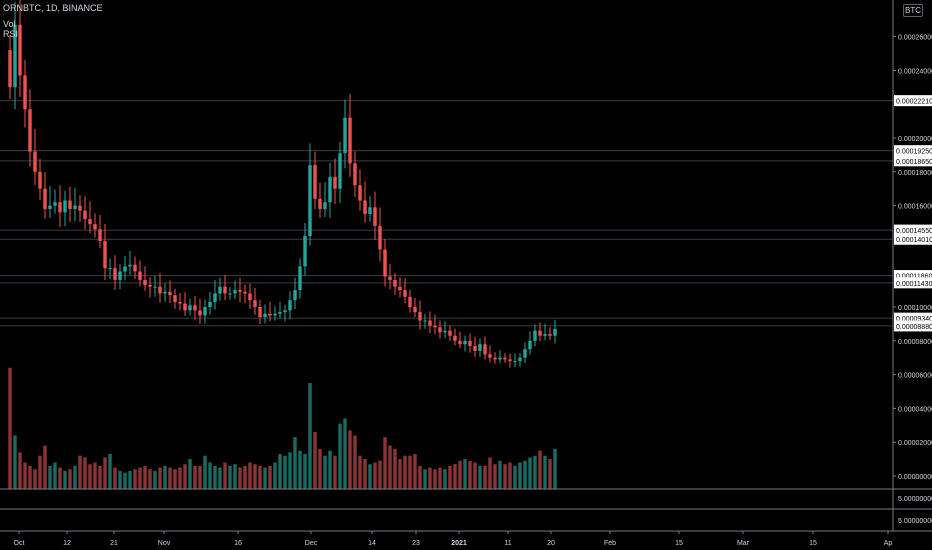 The image size is (932, 550). What do you see at coordinates (743, 543) in the screenshot?
I see `x-tick-label-13: Mar` at bounding box center [743, 543].